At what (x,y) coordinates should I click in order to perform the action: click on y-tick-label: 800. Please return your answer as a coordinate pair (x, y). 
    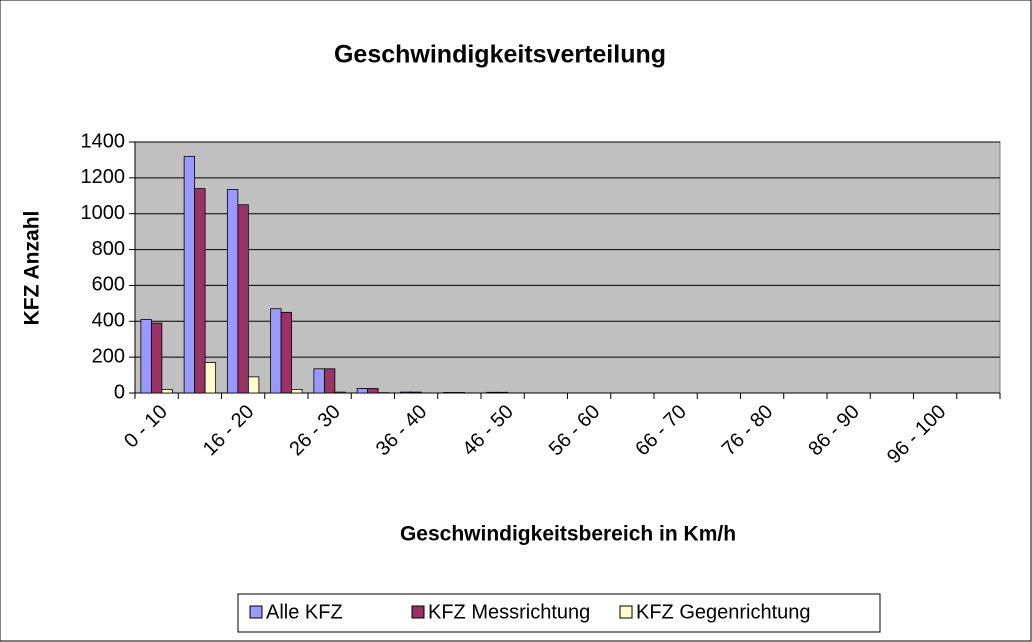
    Looking at the image, I should click on (108, 249).